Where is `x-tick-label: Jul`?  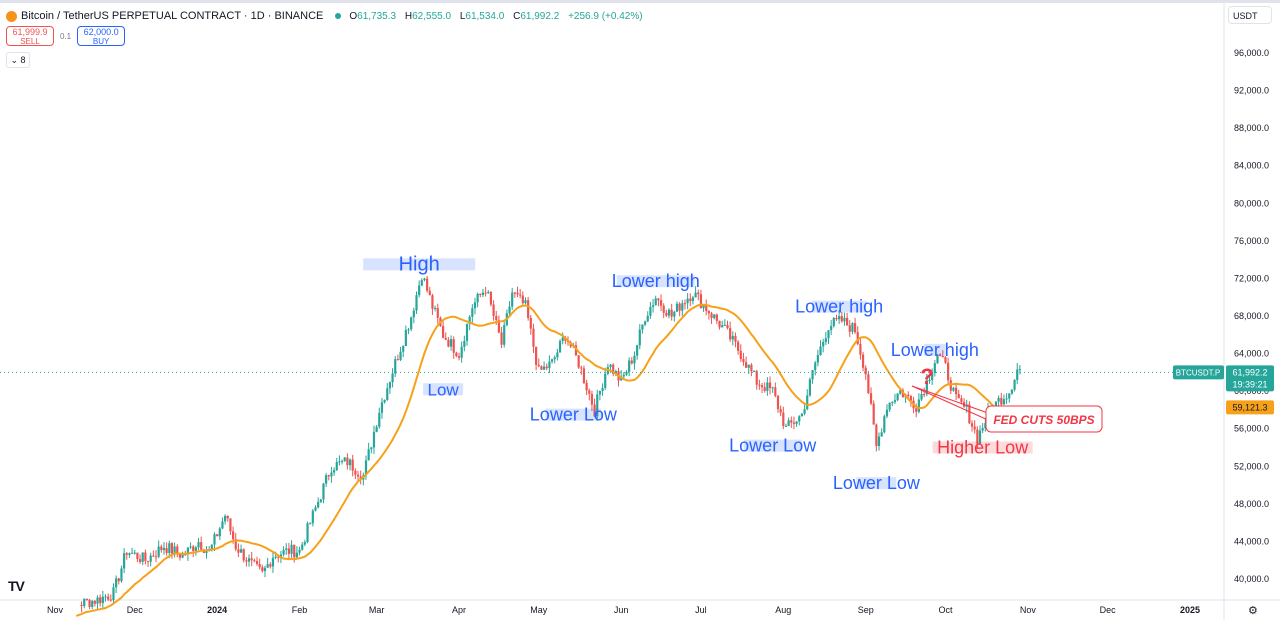
x-tick-label: Jul is located at coordinates (701, 610).